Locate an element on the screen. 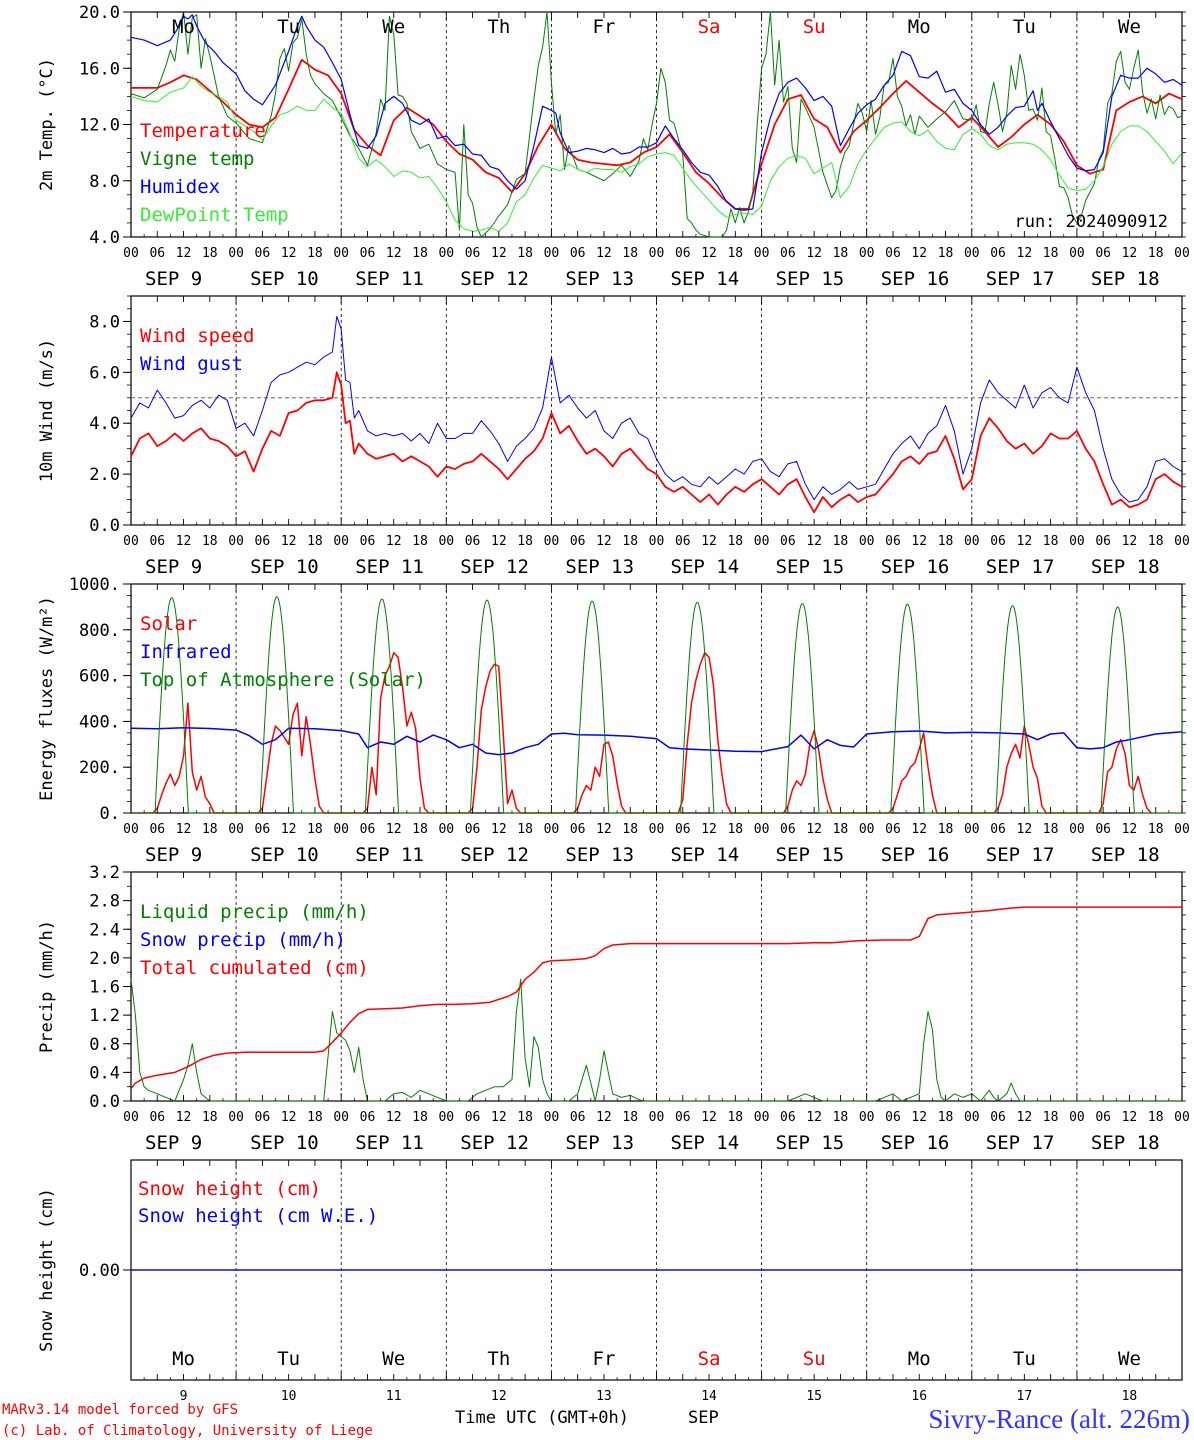 The width and height of the screenshot is (1194, 1440). day-of-week-label: We is located at coordinates (393, 1359).